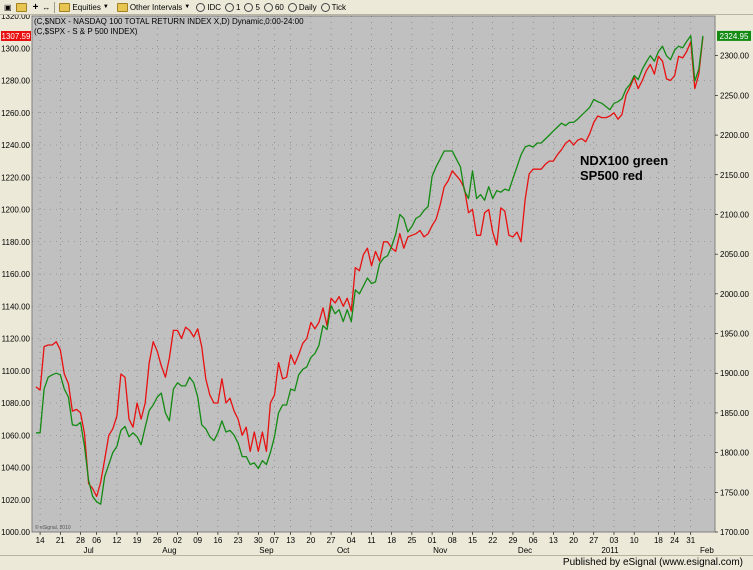 This screenshot has width=753, height=570. What do you see at coordinates (734, 254) in the screenshot?
I see `right-tick-label: 2050.00` at bounding box center [734, 254].